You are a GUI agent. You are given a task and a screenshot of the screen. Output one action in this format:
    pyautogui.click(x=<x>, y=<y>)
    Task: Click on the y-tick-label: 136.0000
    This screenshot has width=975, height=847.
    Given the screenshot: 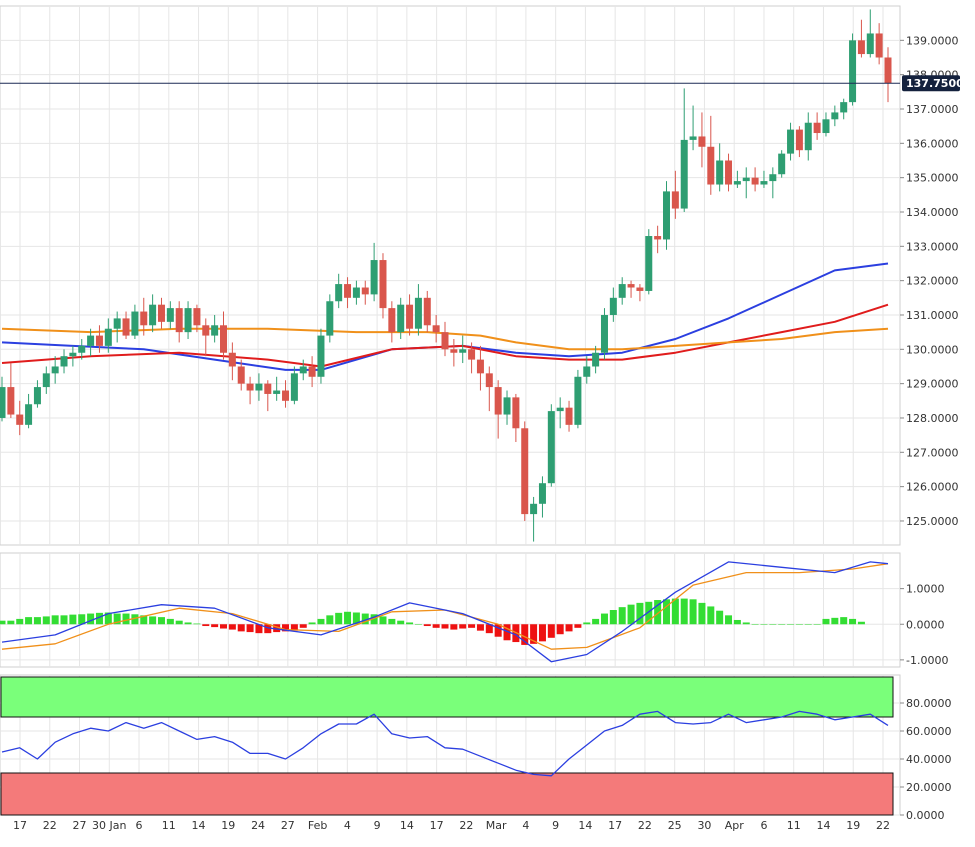 What is the action you would take?
    pyautogui.click(x=932, y=143)
    